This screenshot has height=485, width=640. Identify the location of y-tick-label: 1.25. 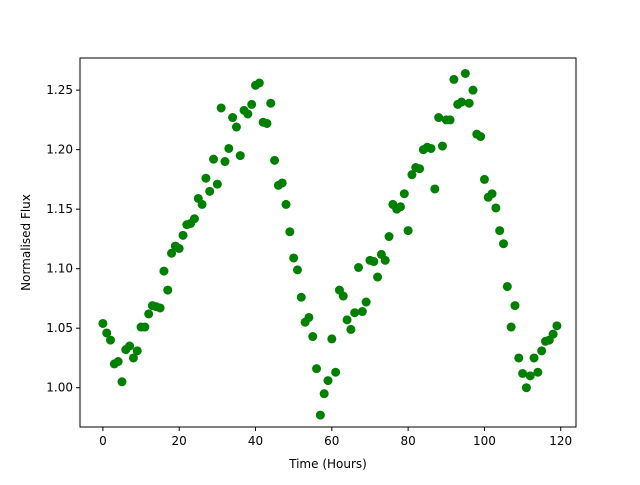
(59, 90).